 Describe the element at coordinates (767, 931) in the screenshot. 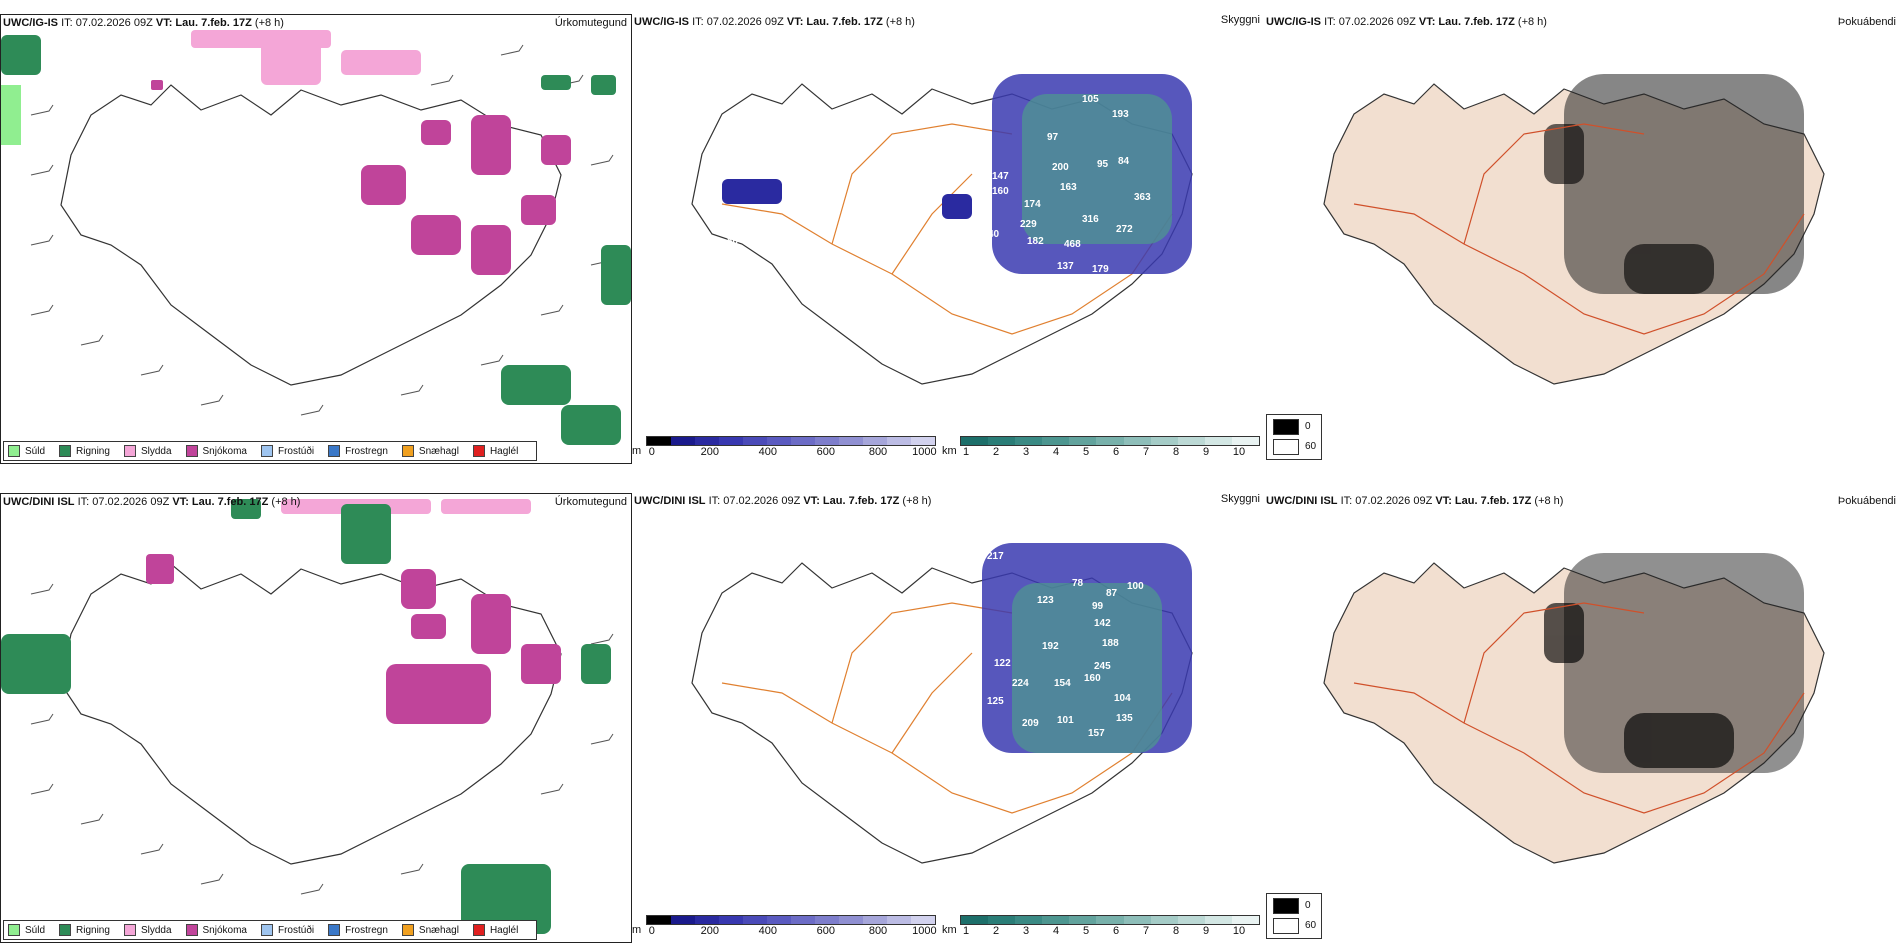

I see `ceiling-tick: 400` at that location.